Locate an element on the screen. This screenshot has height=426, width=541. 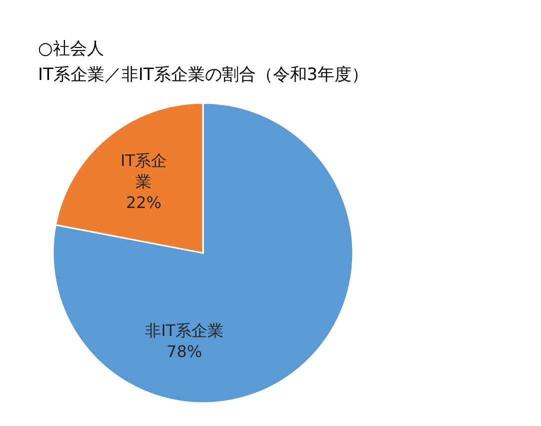
data-label: 22% is located at coordinates (144, 202).